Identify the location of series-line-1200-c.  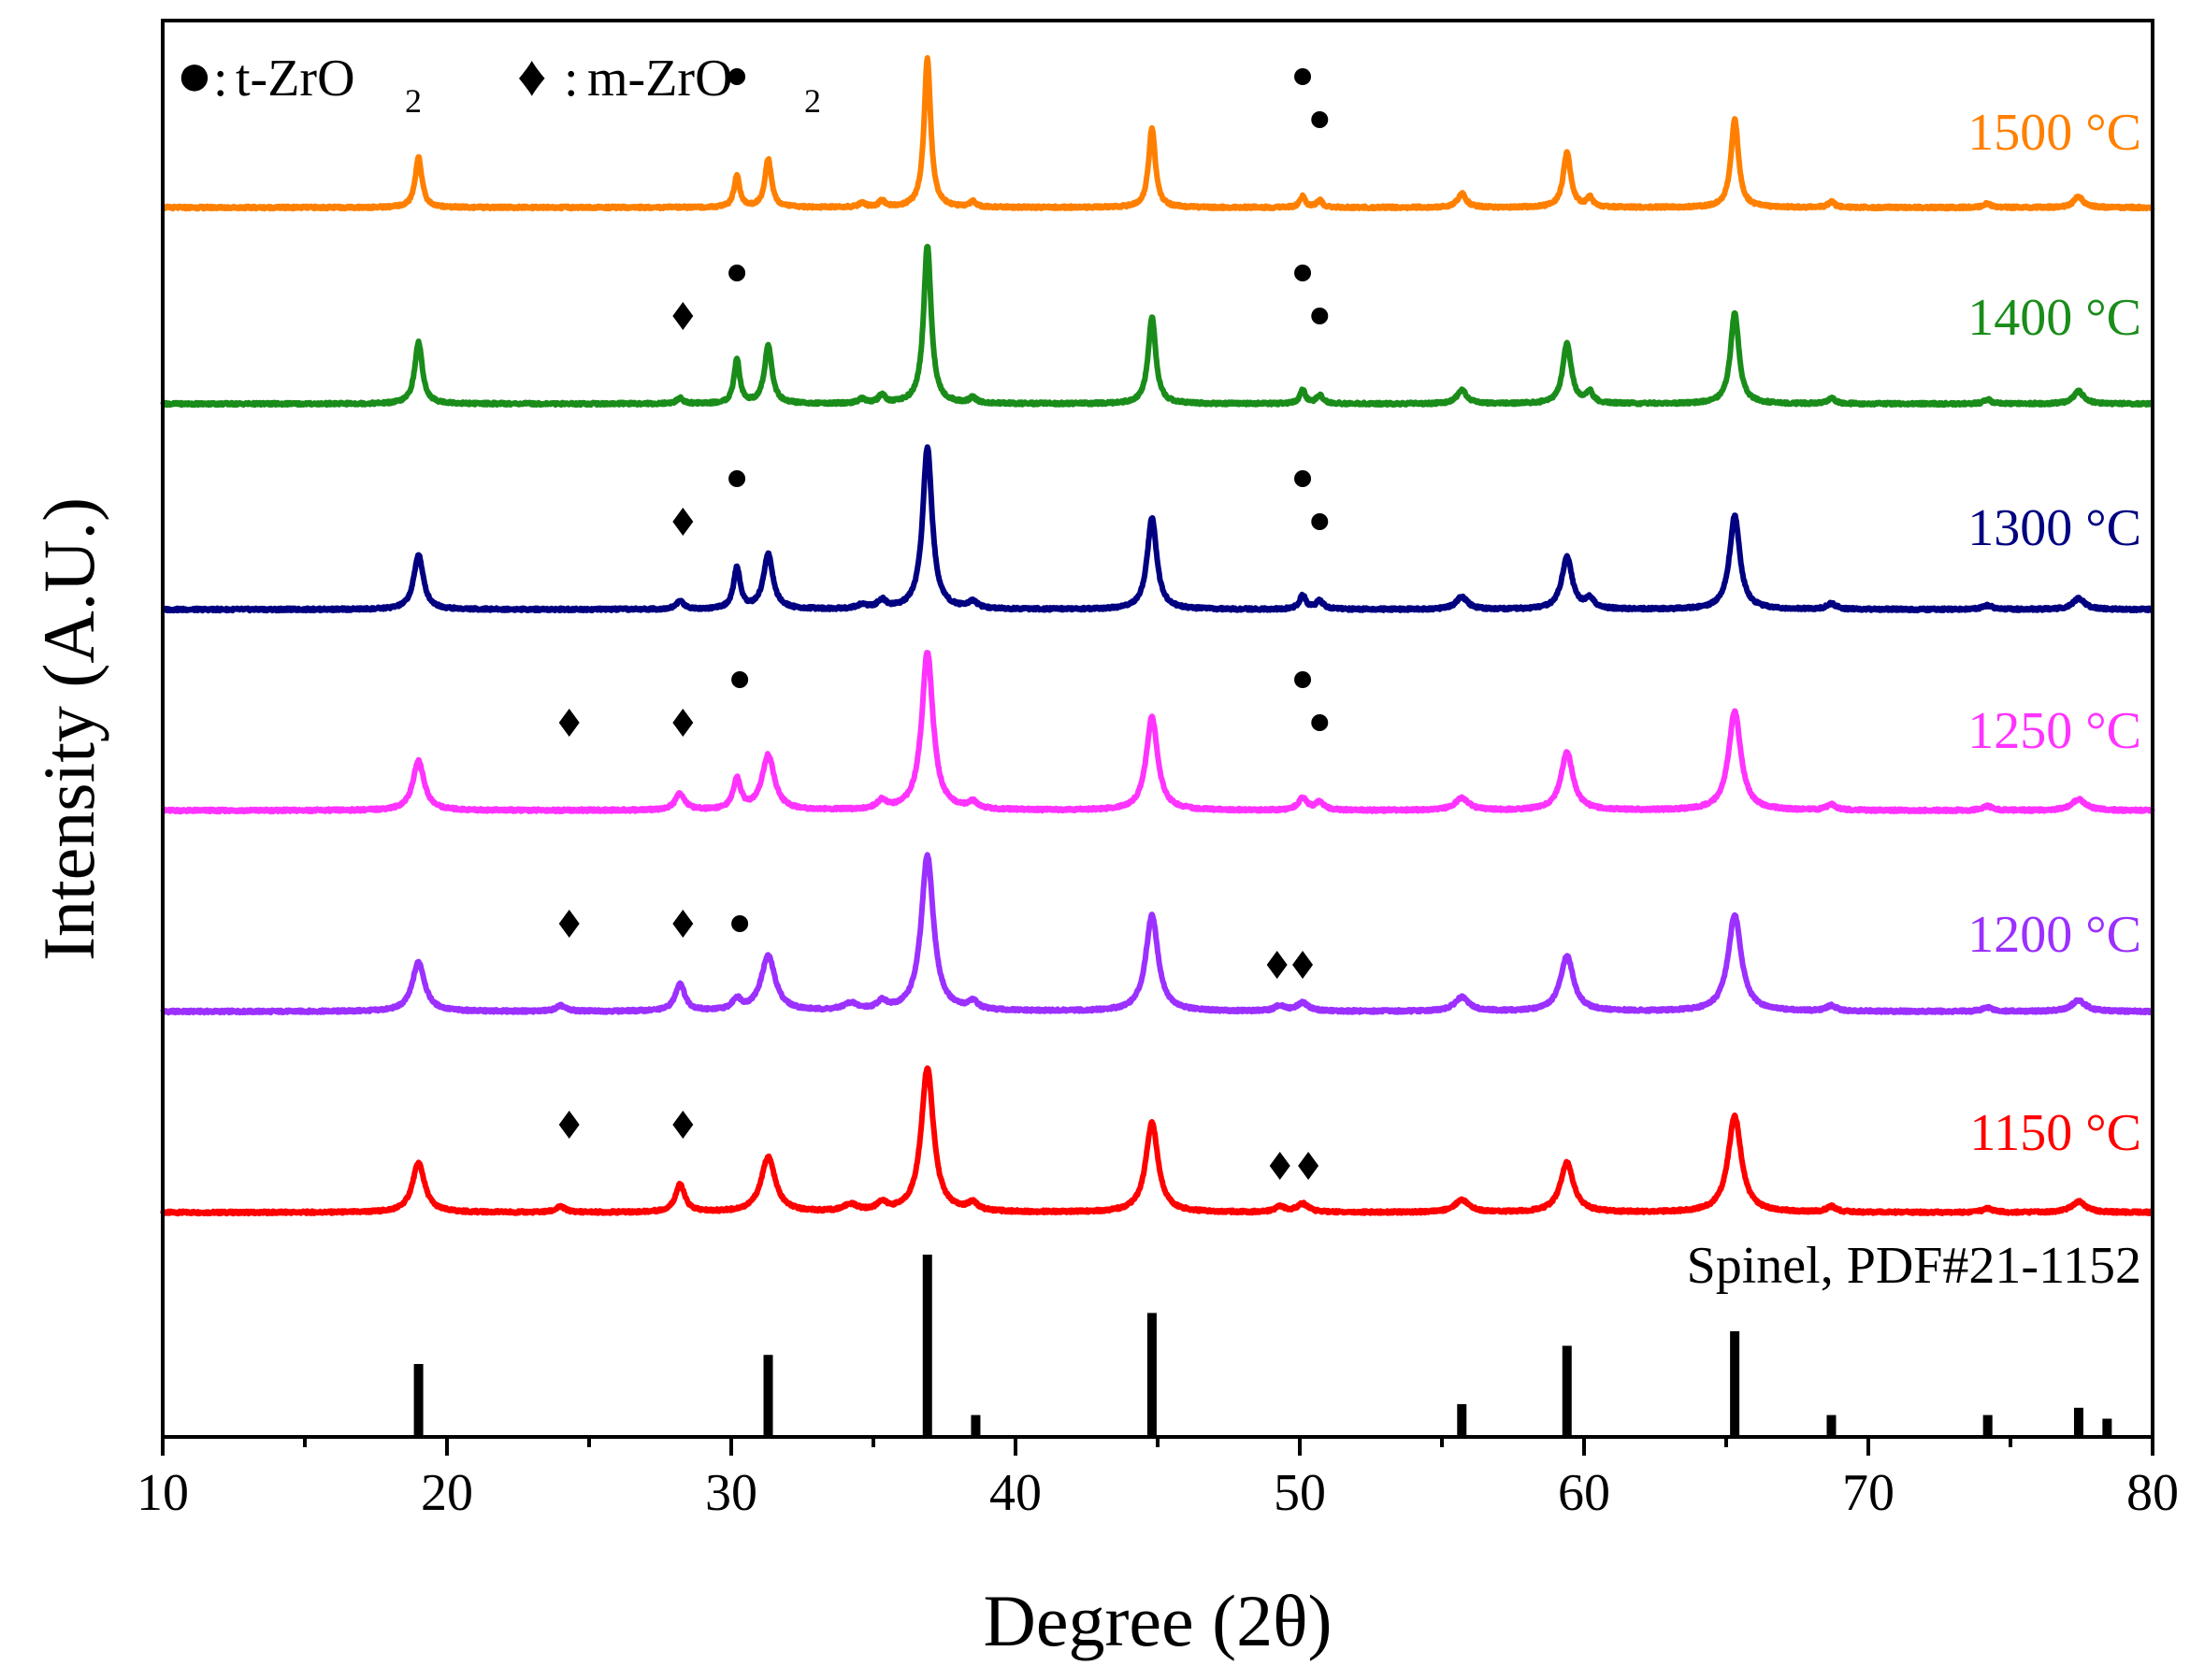
(1157, 934).